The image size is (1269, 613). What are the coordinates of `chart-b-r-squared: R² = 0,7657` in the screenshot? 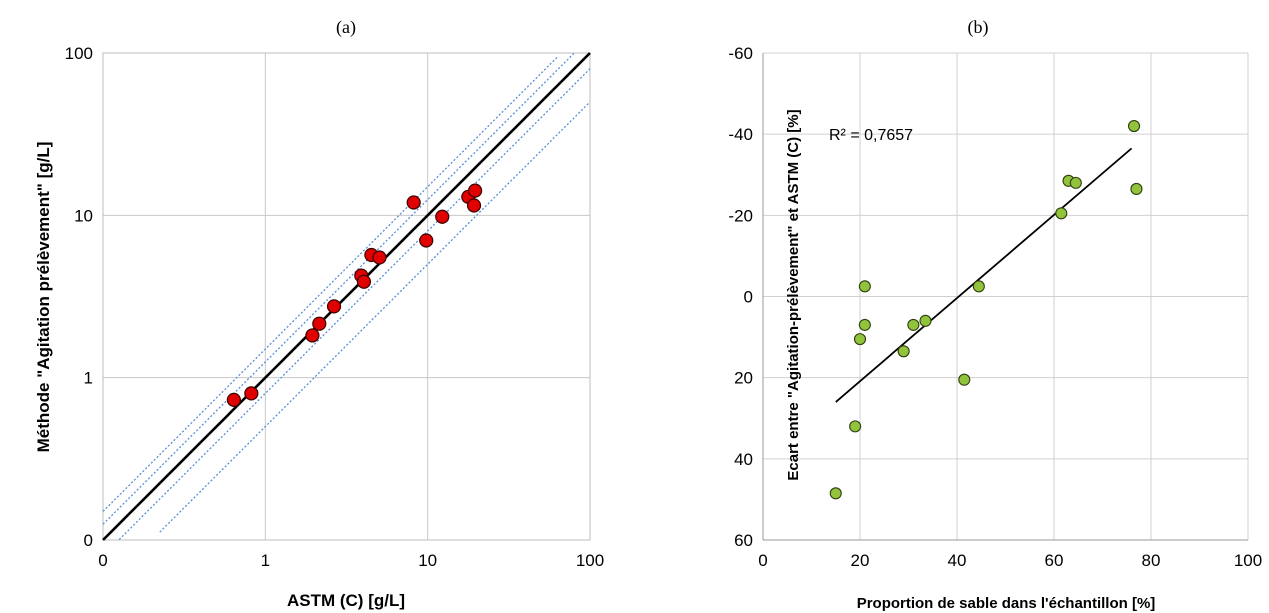 It's located at (871, 135).